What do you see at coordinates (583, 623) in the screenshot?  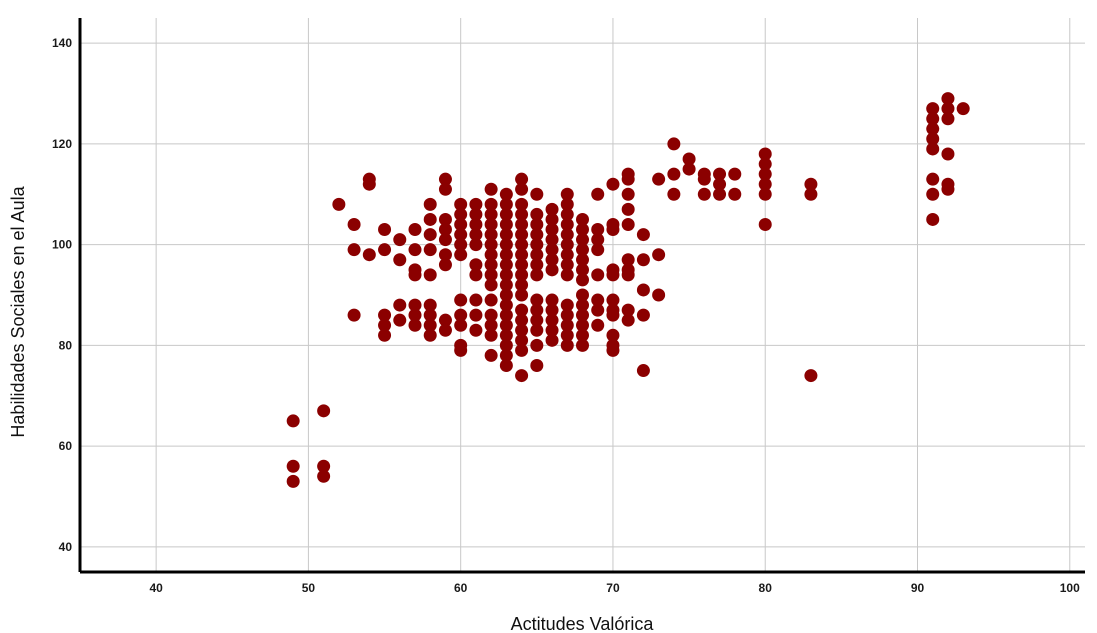 I see `x-axis-title: Actitudes Valórica` at bounding box center [583, 623].